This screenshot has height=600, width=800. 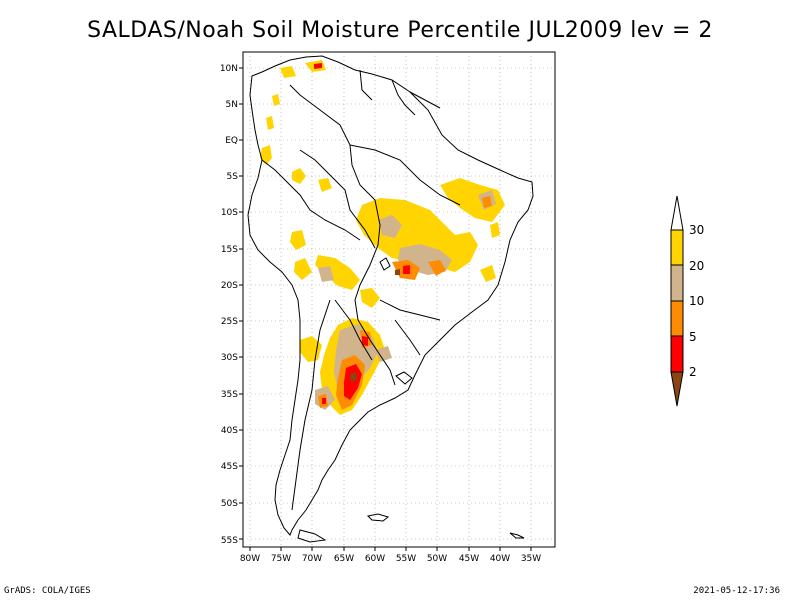 What do you see at coordinates (229, 395) in the screenshot?
I see `lat-label: 35S` at bounding box center [229, 395].